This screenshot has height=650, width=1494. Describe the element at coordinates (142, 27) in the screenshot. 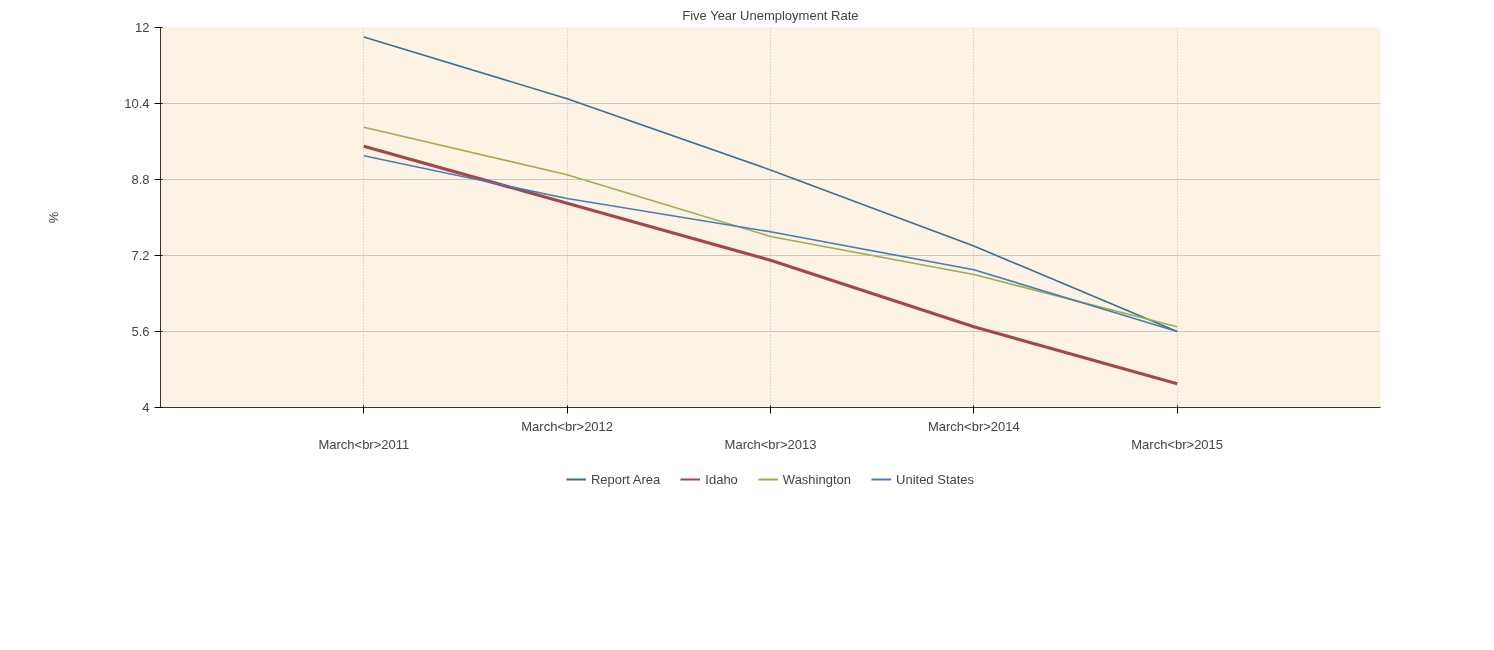

I see `y-tick-label: 12` at that location.